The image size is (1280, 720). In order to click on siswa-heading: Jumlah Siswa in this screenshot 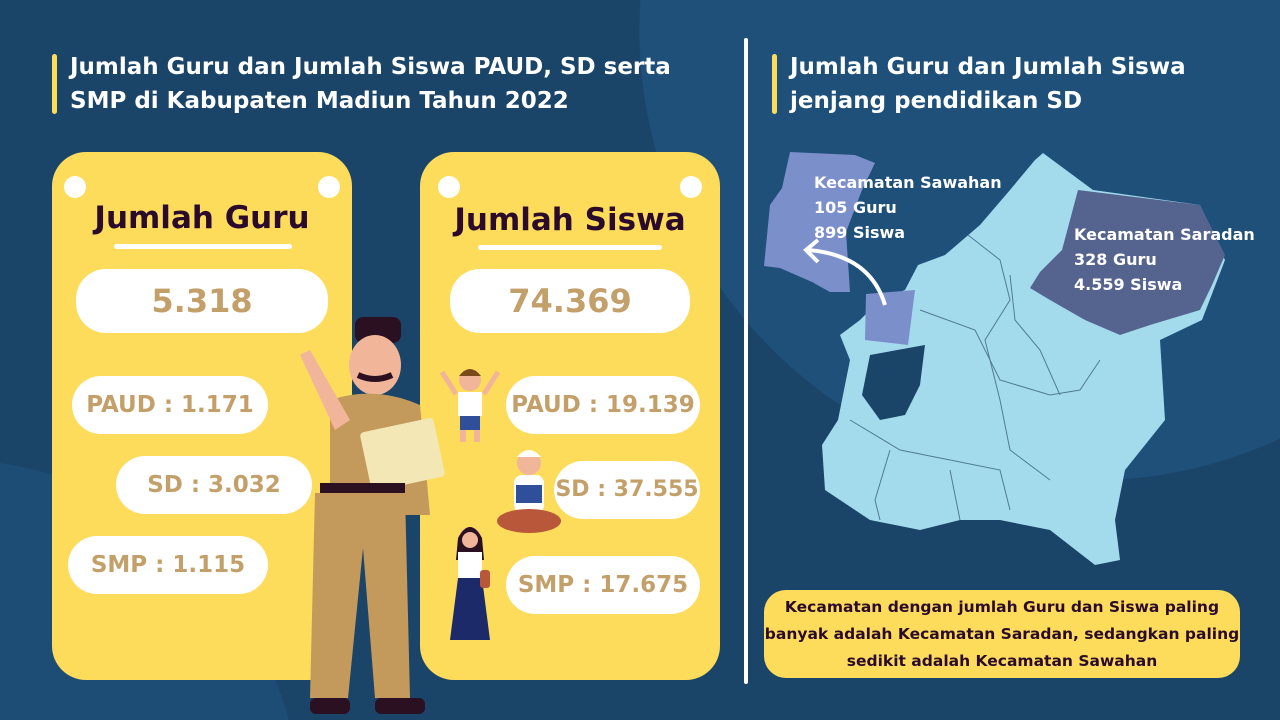, I will do `click(570, 220)`.